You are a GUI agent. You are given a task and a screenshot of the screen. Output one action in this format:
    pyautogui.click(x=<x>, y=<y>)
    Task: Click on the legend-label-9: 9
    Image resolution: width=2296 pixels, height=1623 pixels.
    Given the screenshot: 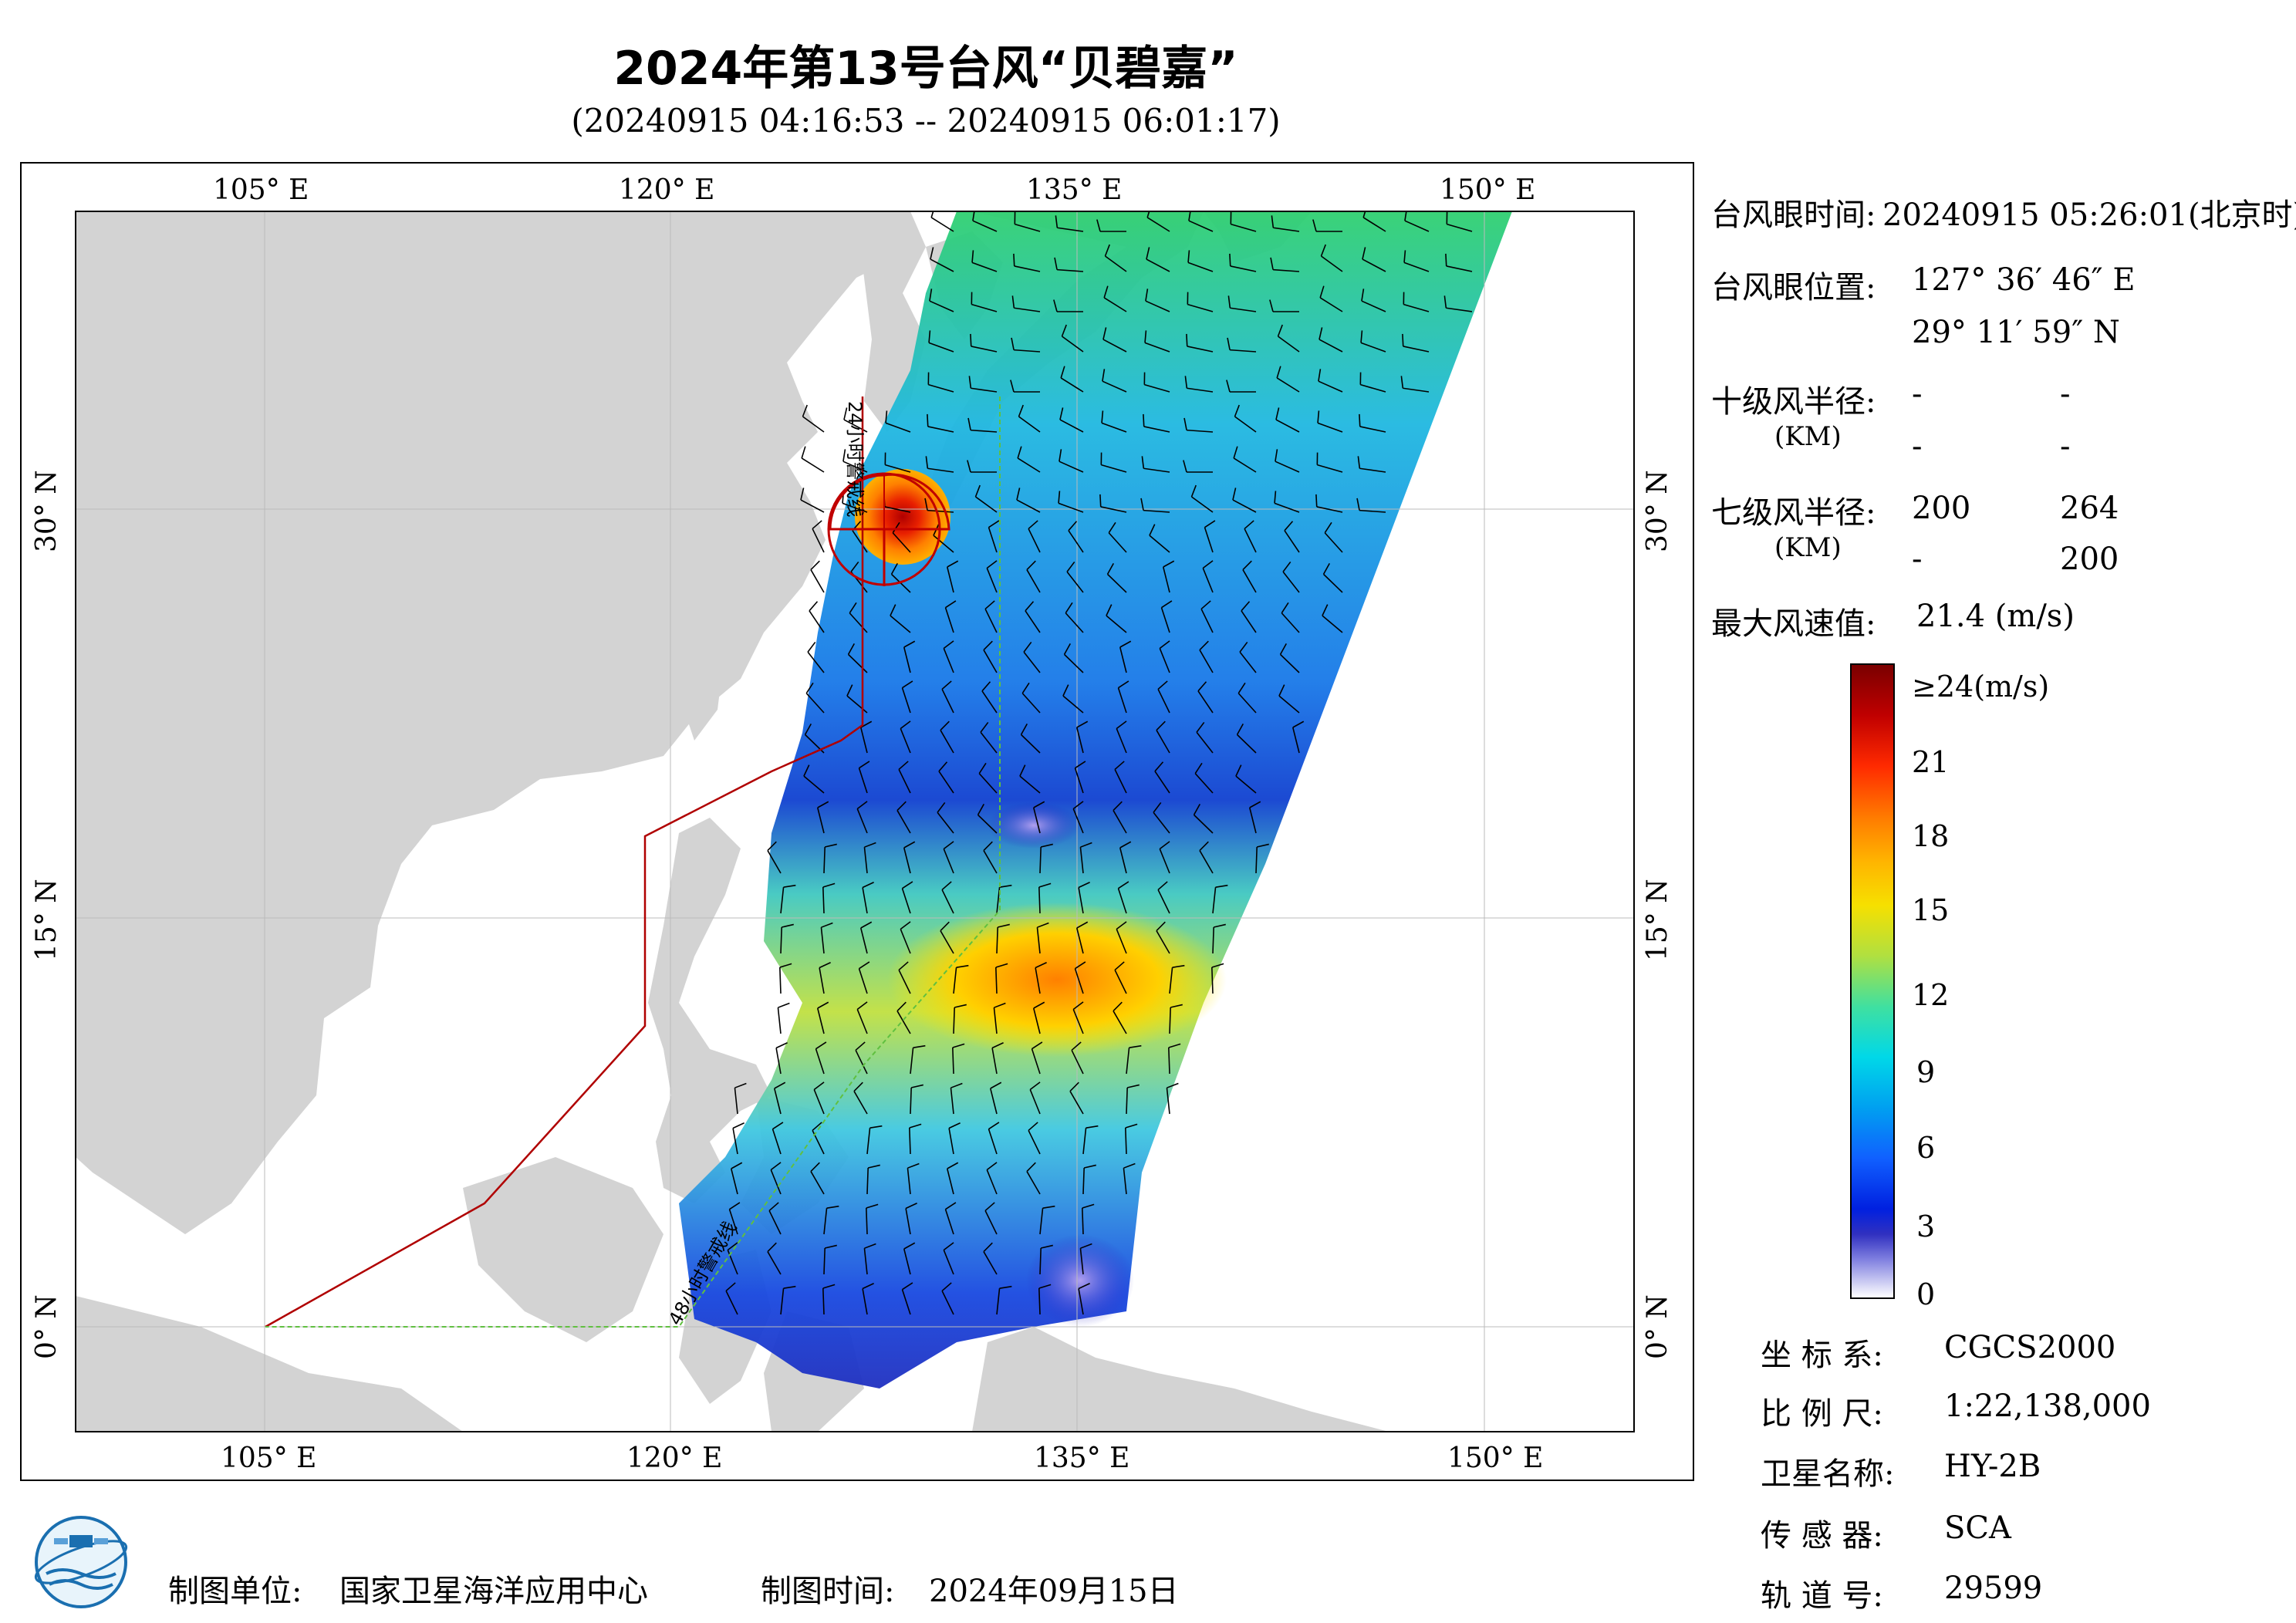 What is the action you would take?
    pyautogui.click(x=1926, y=1072)
    